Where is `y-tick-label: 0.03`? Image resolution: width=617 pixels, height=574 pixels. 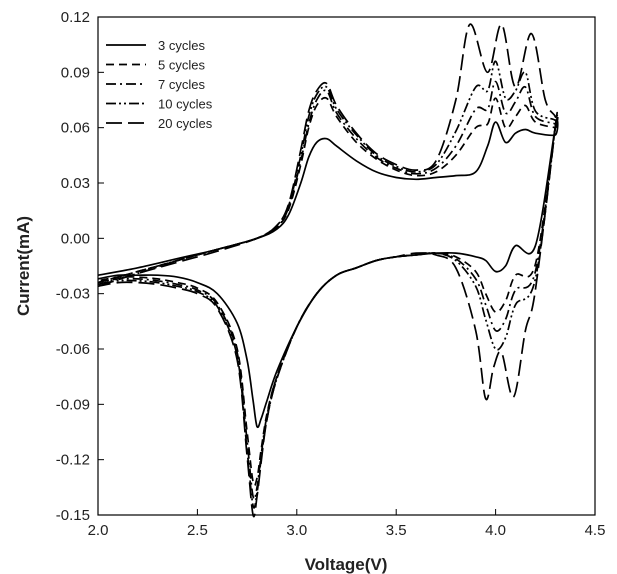 y-tick-label: 0.03 is located at coordinates (75, 183).